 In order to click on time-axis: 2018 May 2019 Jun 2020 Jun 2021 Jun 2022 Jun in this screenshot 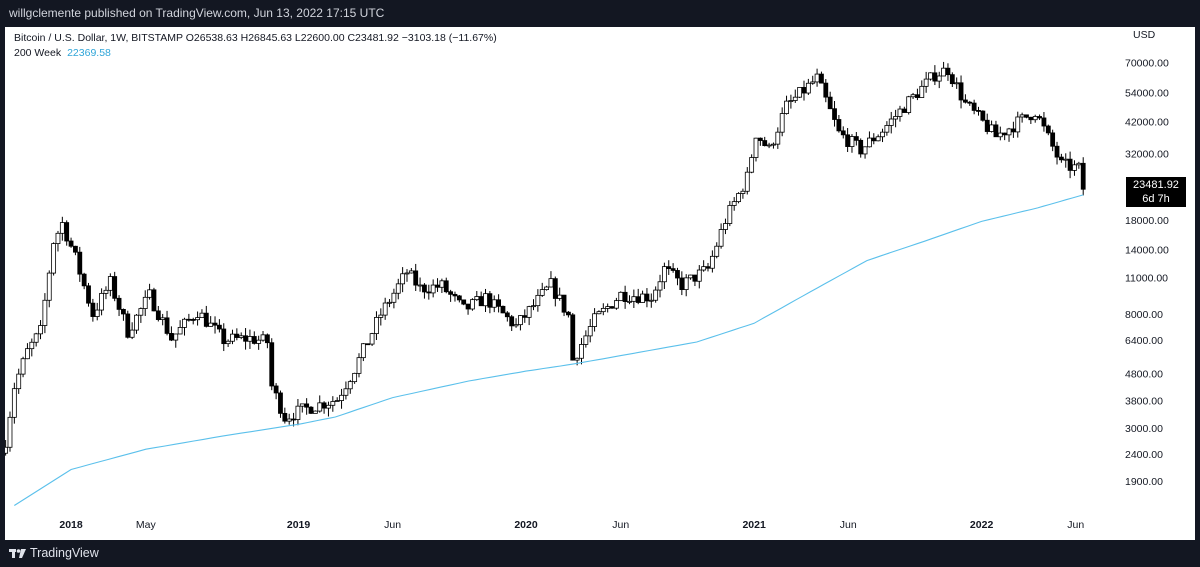, I will do `click(571, 525)`.